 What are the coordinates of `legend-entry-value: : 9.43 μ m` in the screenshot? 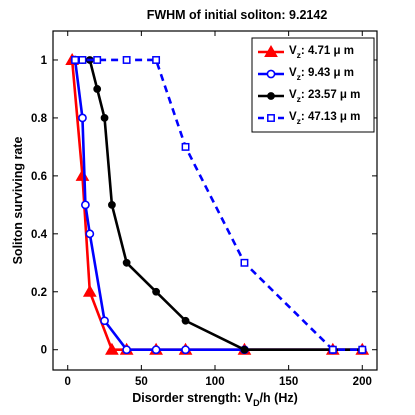 It's located at (327, 73).